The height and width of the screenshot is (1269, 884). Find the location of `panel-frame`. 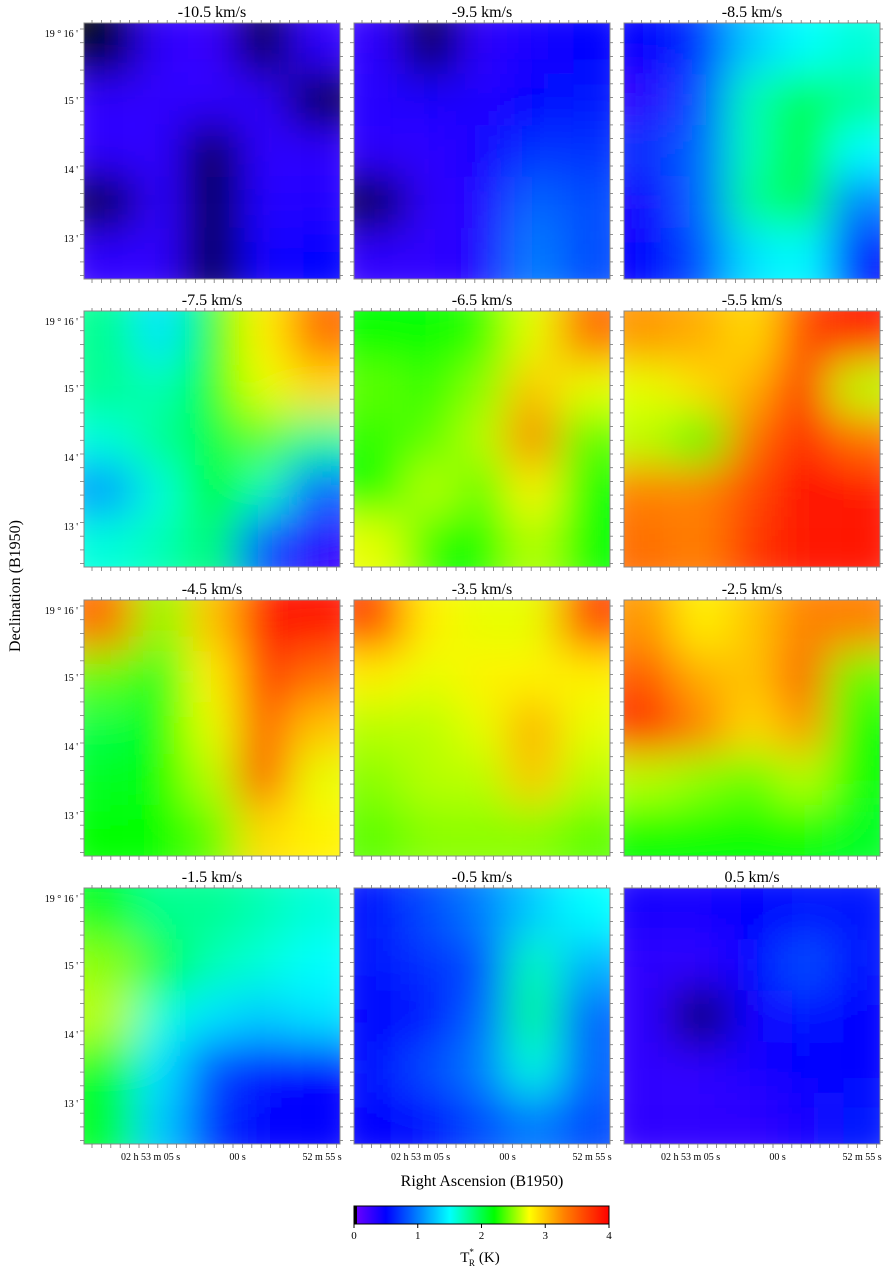

panel-frame is located at coordinates (482, 728).